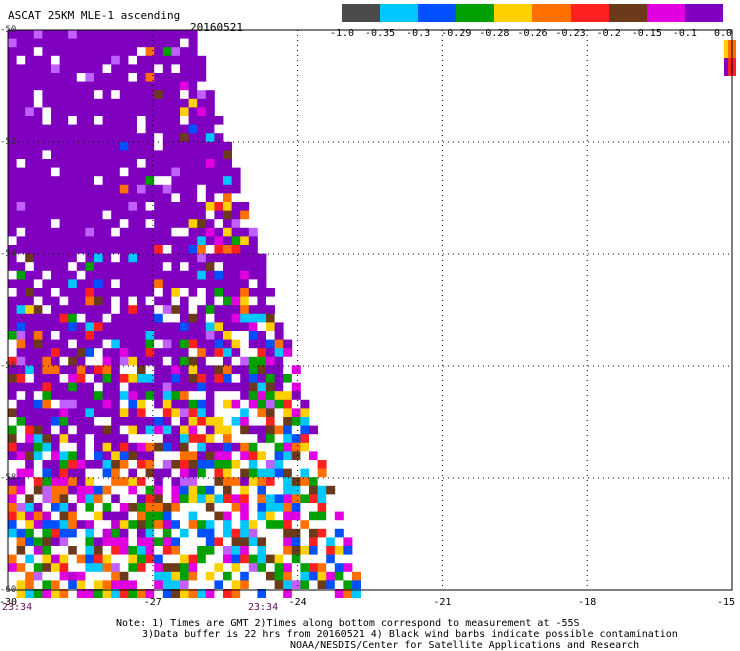  Describe the element at coordinates (342, 33) in the screenshot. I see `colorbar-tick-label: -1.0` at that location.